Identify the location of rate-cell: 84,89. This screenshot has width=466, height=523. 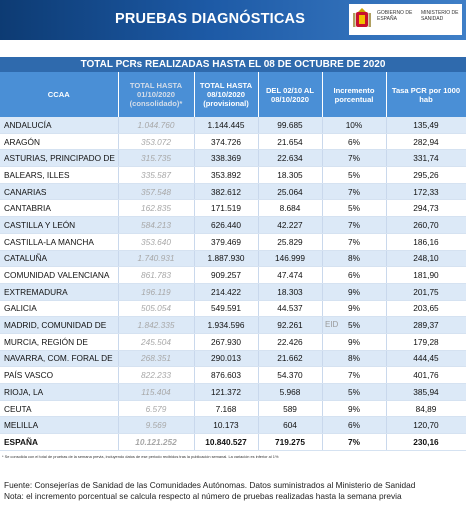
(426, 409).